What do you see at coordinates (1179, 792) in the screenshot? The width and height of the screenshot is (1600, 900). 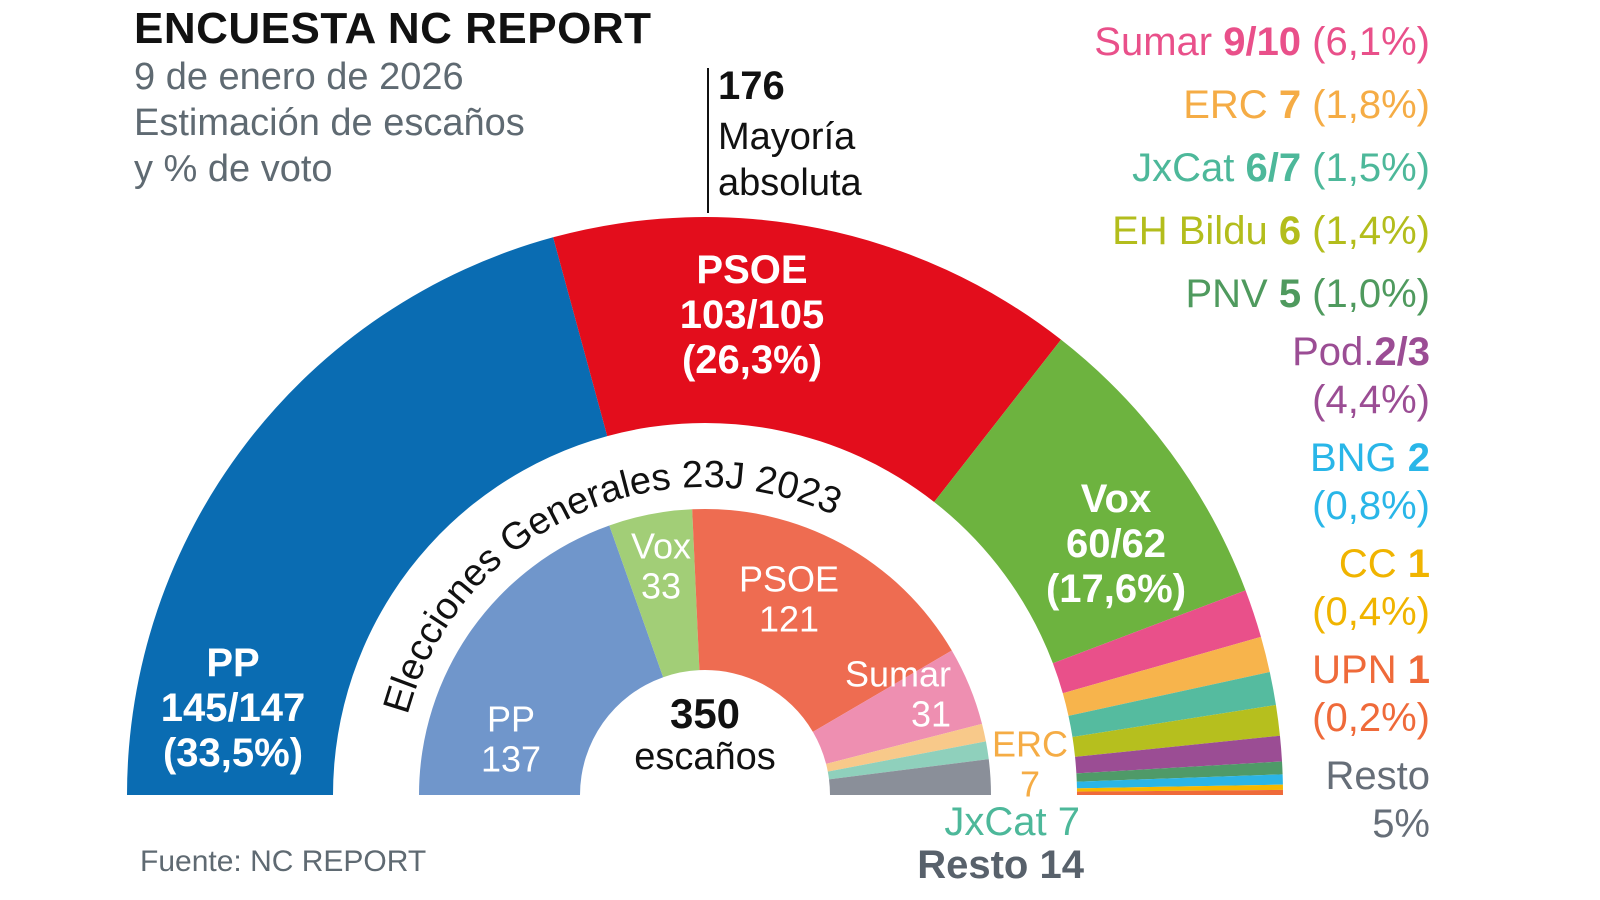 I see `slice-upn` at bounding box center [1179, 792].